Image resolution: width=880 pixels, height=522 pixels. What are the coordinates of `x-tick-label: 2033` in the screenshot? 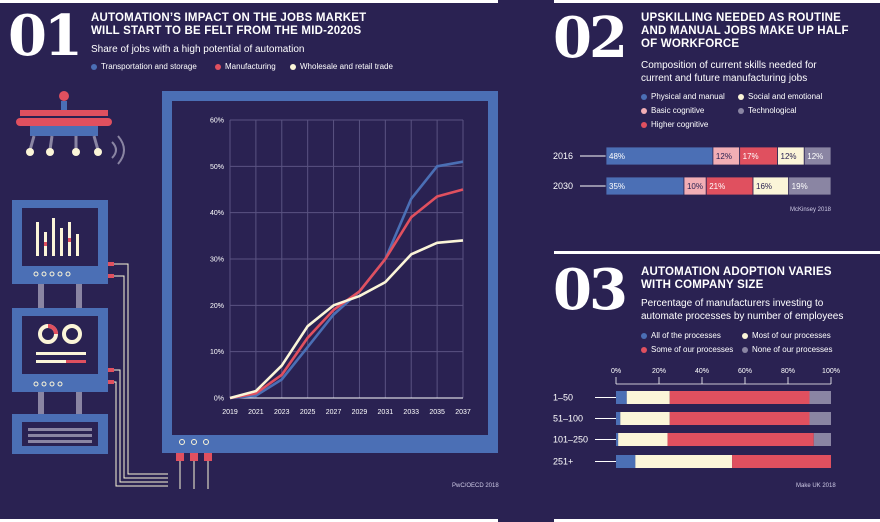 It's located at (411, 412).